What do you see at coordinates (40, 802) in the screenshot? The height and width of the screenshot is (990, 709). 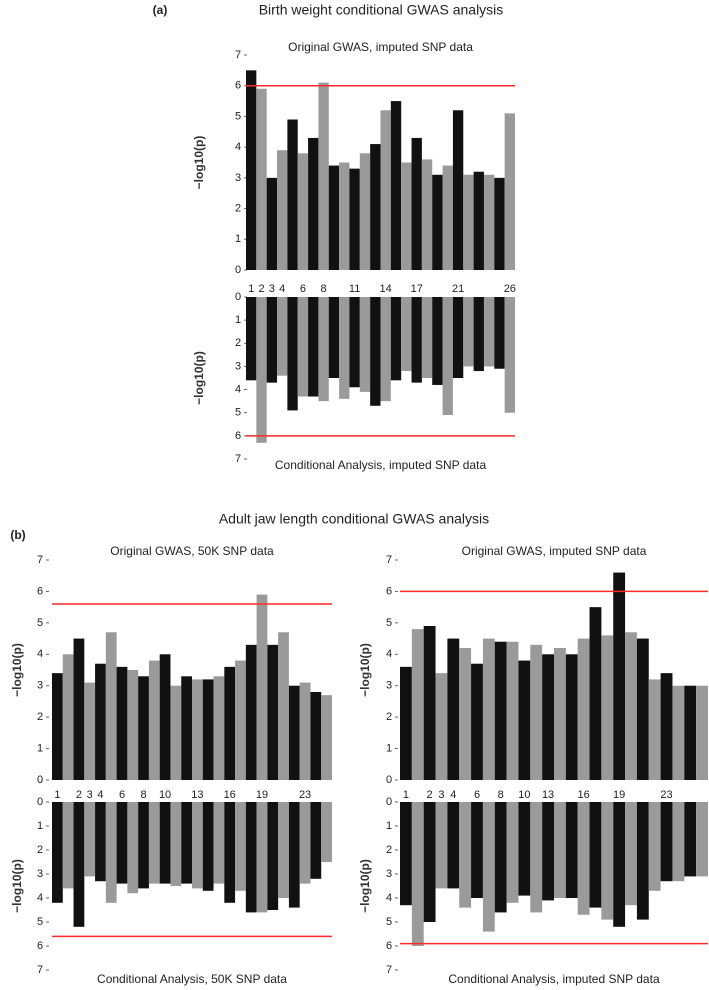 I see `y-tick-label: 0` at bounding box center [40, 802].